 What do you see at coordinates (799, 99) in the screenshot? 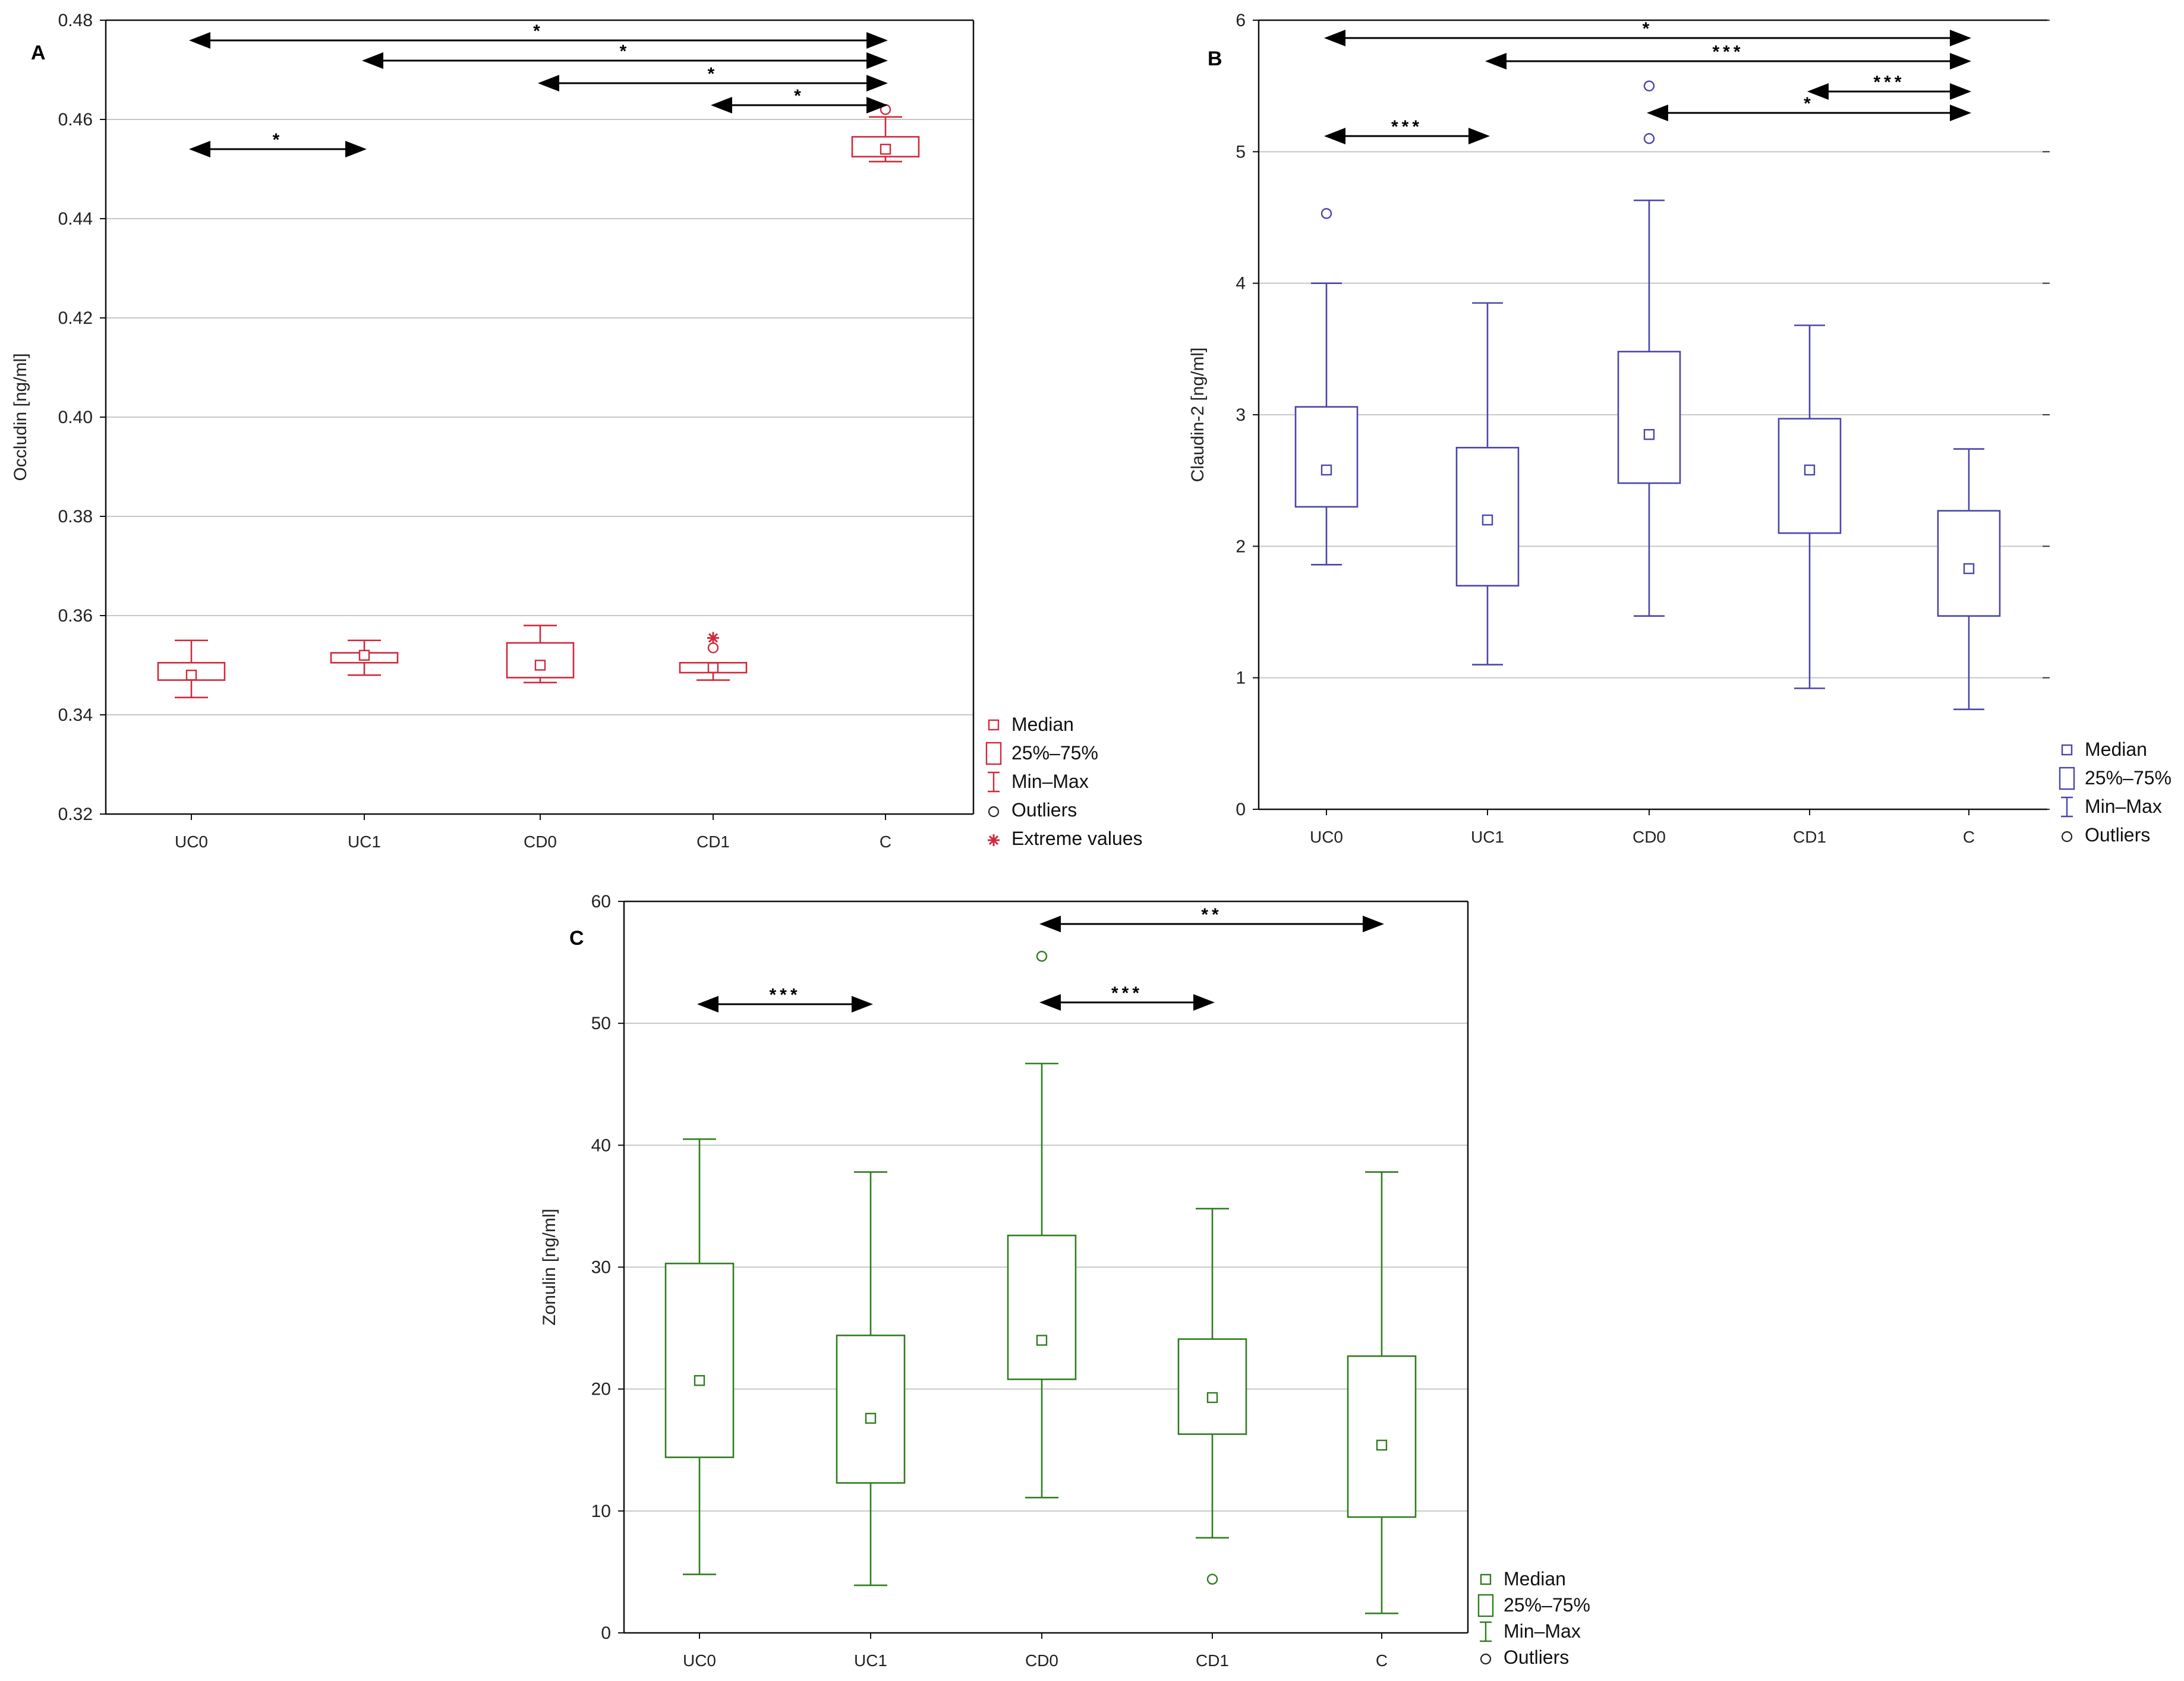
I see `significance-cd1-c: *` at bounding box center [799, 99].